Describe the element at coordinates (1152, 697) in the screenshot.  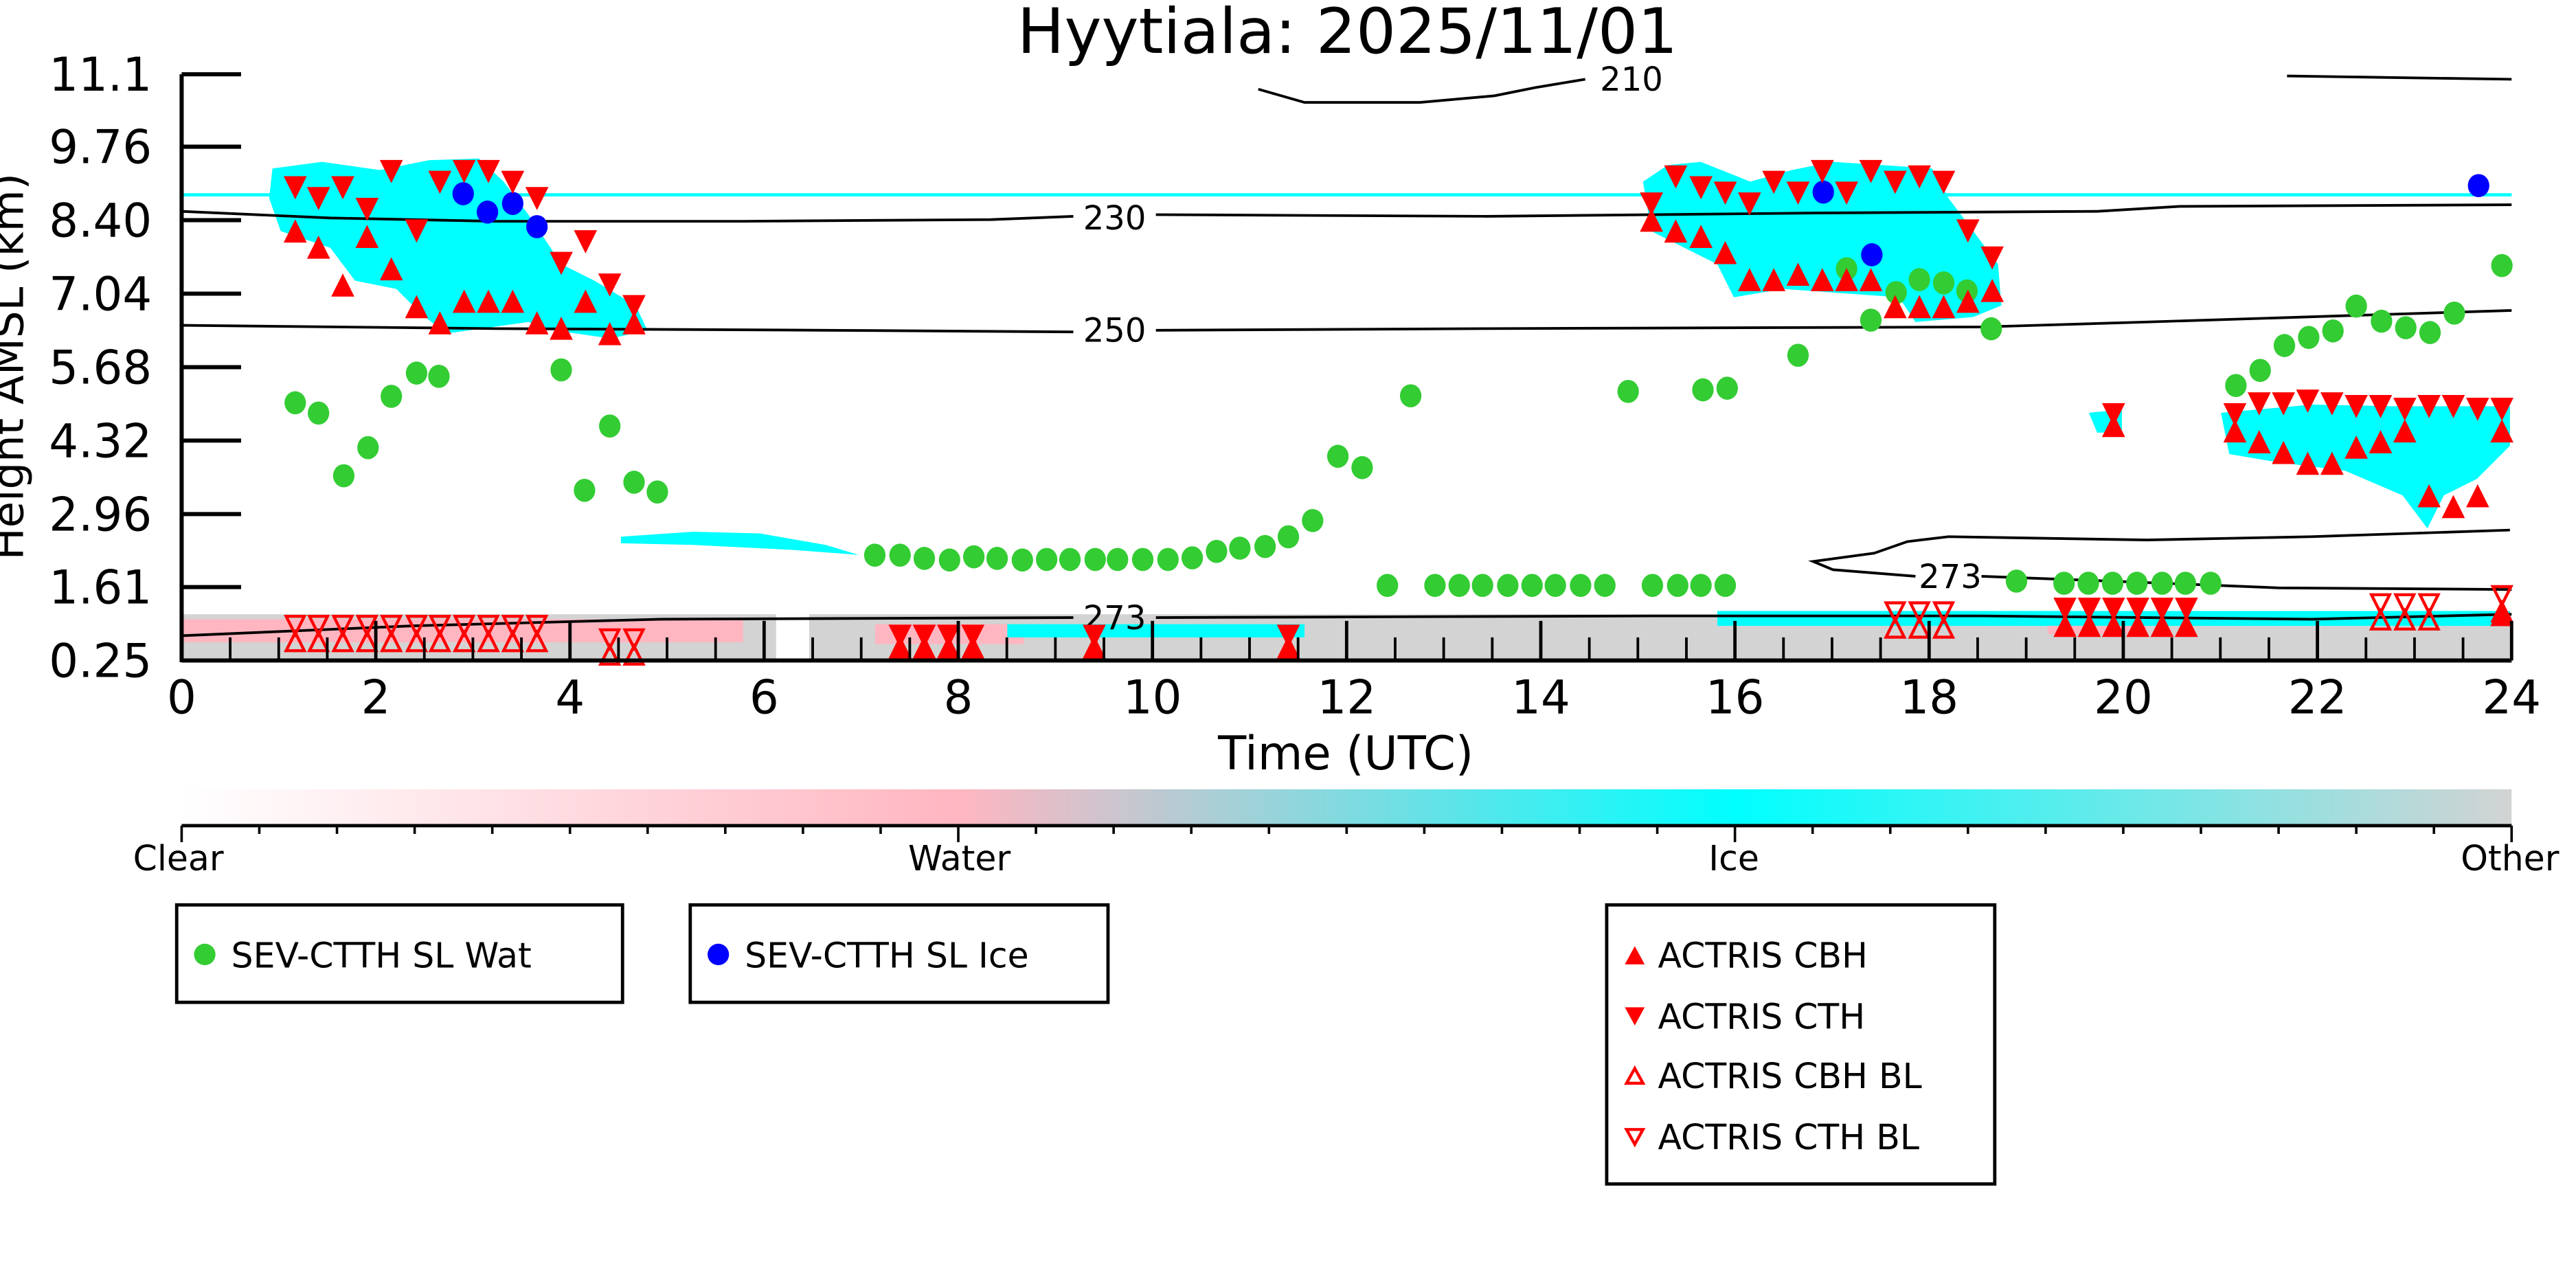
I see `x-tick-label: 10` at that location.